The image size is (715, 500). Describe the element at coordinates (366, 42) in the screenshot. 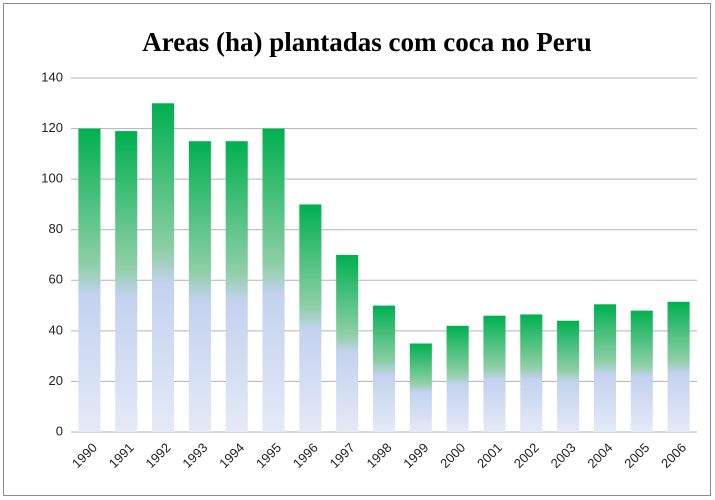

I see `chart-title: Areas (ha) plantadas com coca no Peru` at that location.